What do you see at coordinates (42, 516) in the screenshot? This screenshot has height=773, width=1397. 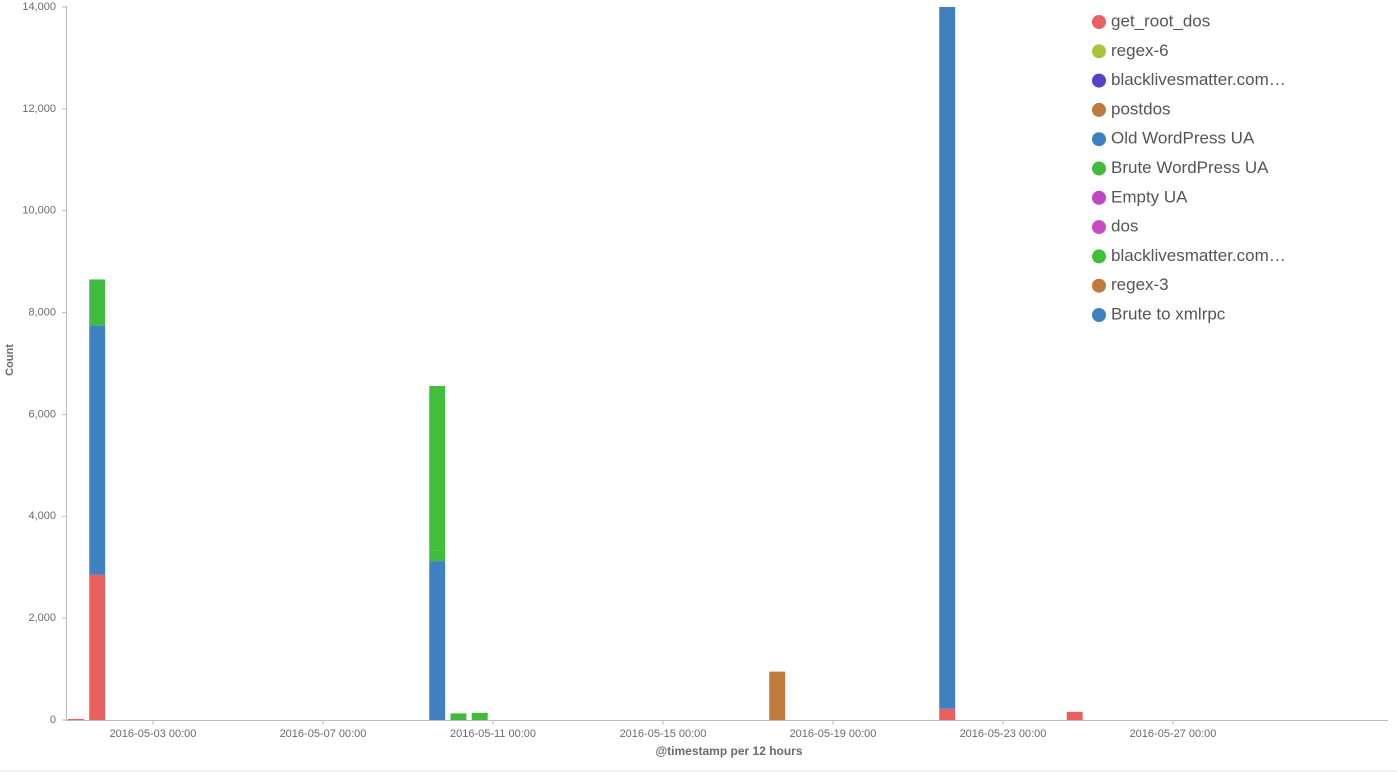 I see `y-tick-label: 4,000` at bounding box center [42, 516].